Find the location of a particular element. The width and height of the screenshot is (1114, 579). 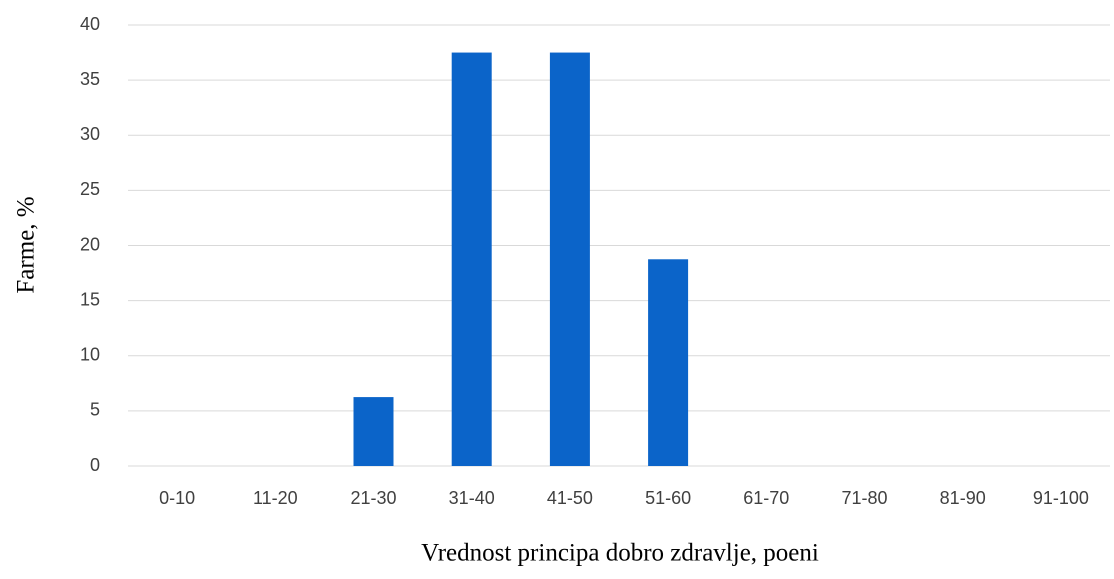

x-tick-label: 11-20 is located at coordinates (275, 498).